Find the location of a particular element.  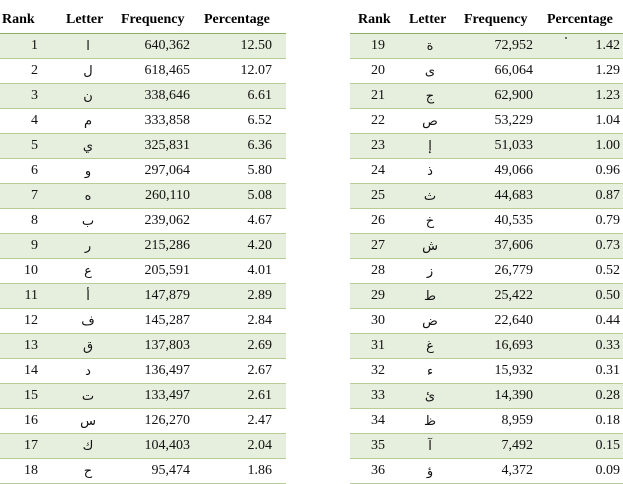

letter-cell: ك is located at coordinates (88, 446).